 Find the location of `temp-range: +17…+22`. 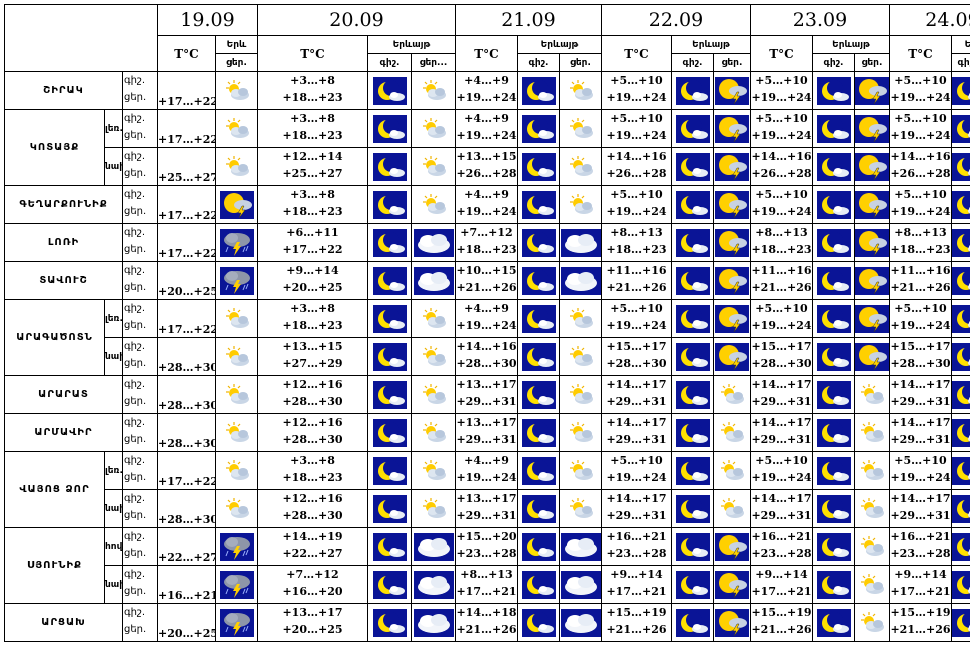

temp-range: +17…+22 is located at coordinates (186, 128).